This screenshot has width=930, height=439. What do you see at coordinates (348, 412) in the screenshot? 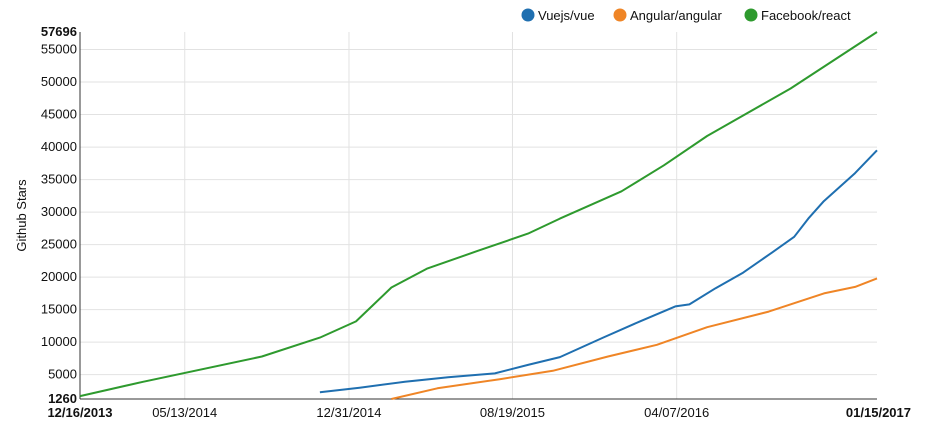
I see `x-tick-label: 12/31/2014` at bounding box center [348, 412].